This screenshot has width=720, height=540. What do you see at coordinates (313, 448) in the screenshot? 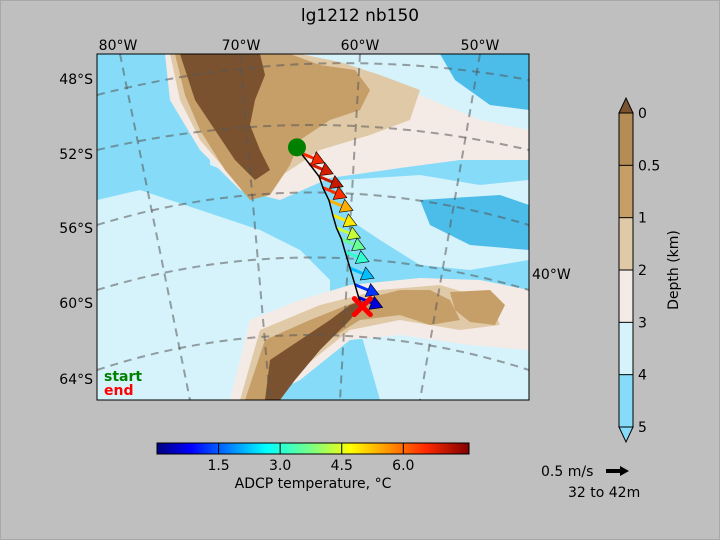
I see `temperature-colorbar-gradient` at bounding box center [313, 448].